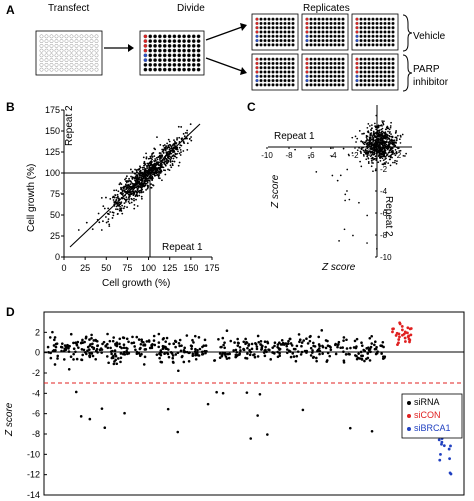 Image resolution: width=474 pixels, height=501 pixels. What do you see at coordinates (211, 268) in the screenshot?
I see `panel-b-x-tick-label: 175` at bounding box center [211, 268].